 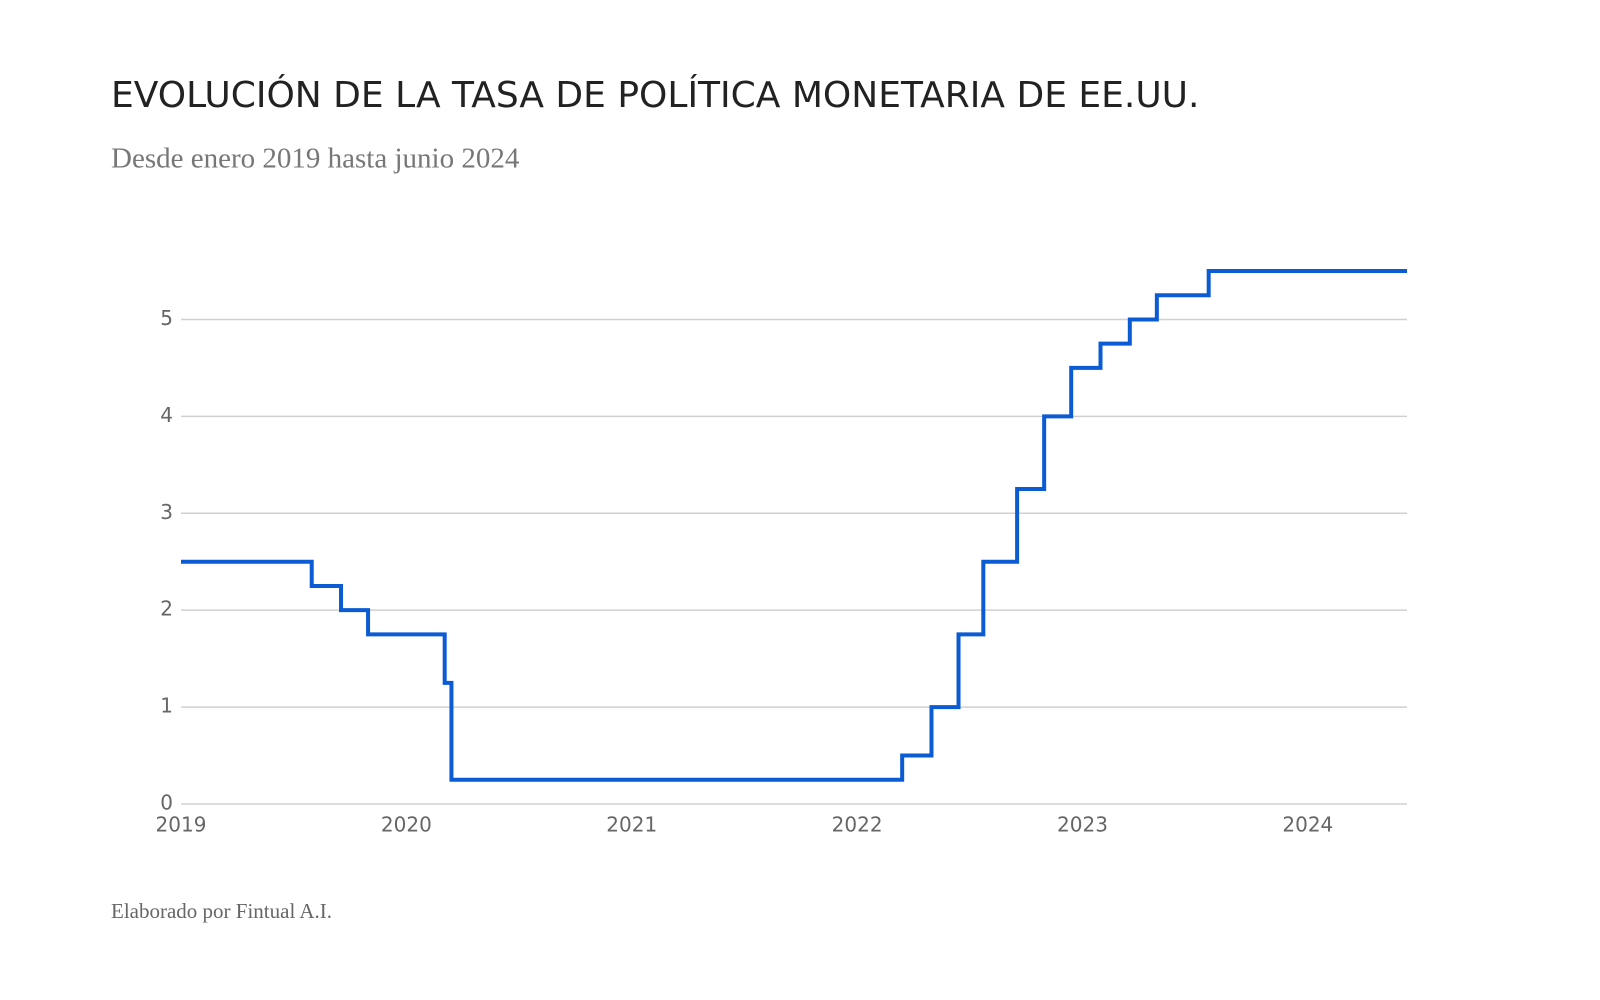 I want to click on footer: Elaborado por Fintual A.I., so click(x=221, y=911).